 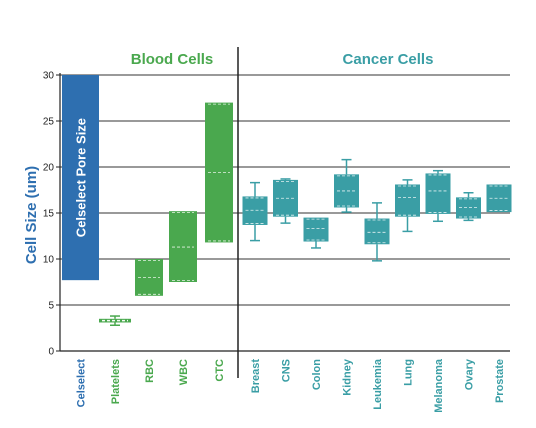 I want to click on y-axis-title: Cell Size (um), so click(x=31, y=215).